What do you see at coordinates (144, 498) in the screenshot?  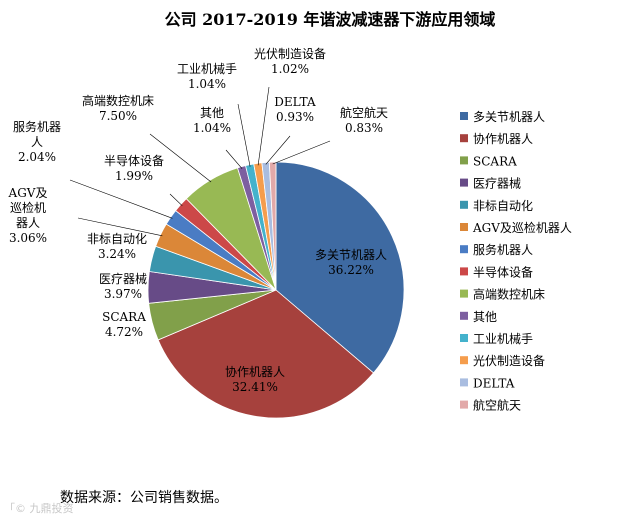 I see `source-note: 数据来源：公司销售数据。` at bounding box center [144, 498].